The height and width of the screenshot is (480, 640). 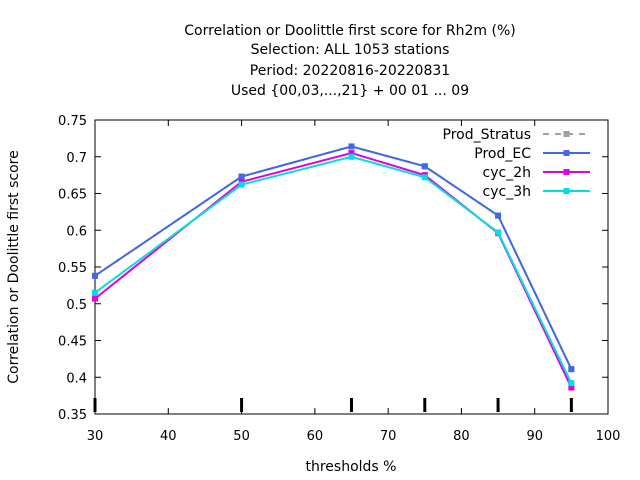 What do you see at coordinates (350, 50) in the screenshot?
I see `title-line-2: Selection: ALL 1053 stations` at bounding box center [350, 50].